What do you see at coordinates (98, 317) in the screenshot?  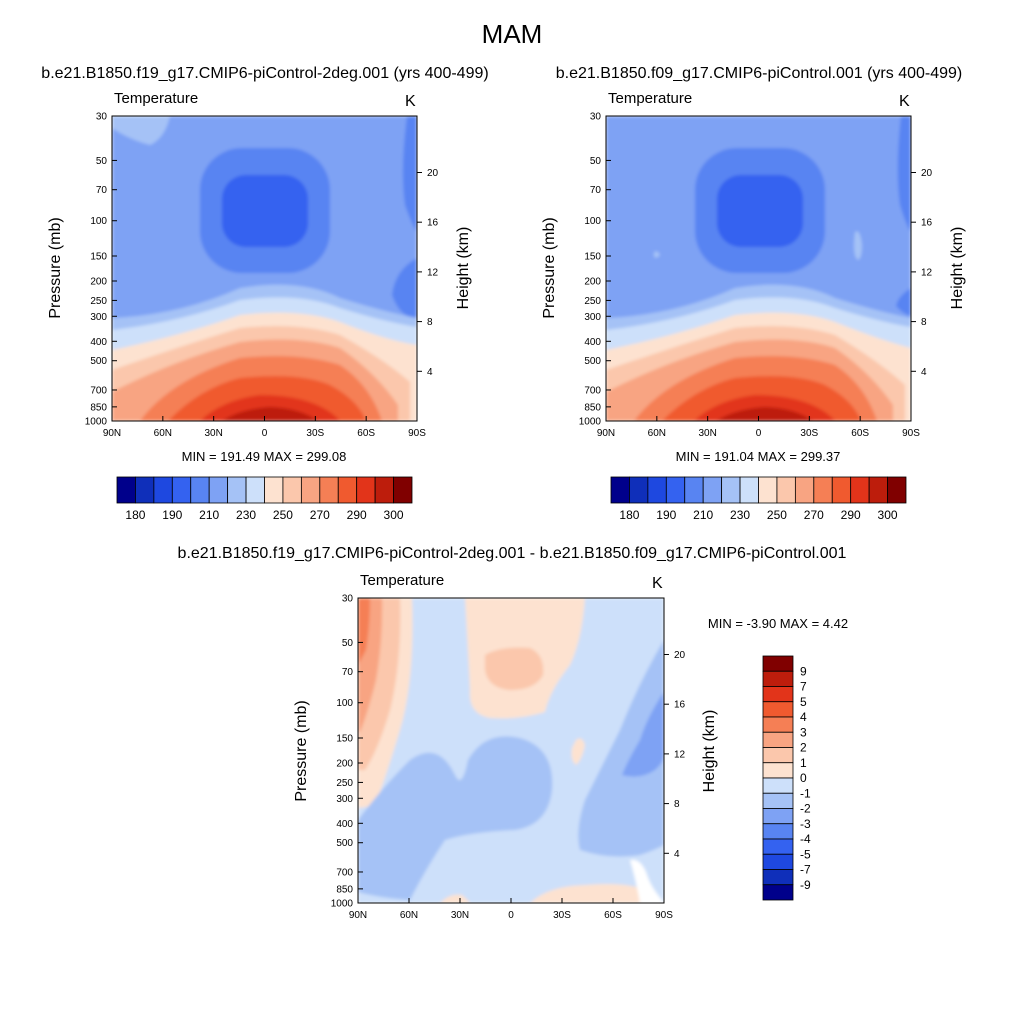 I see `panel-a-ytick-label: 300` at bounding box center [98, 317].